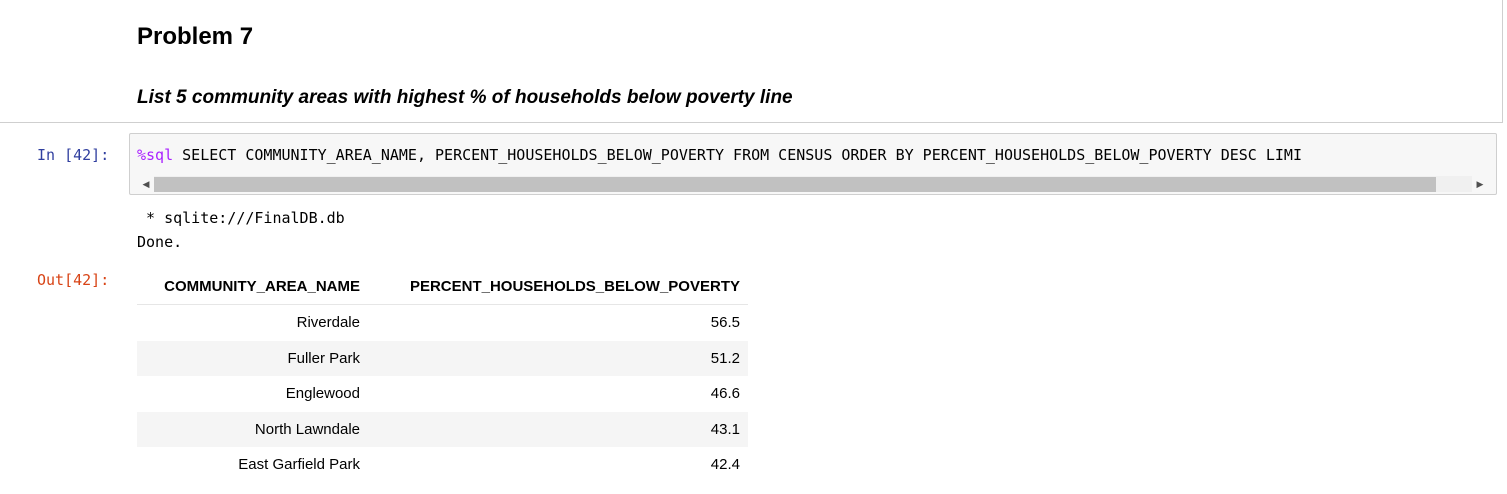  What do you see at coordinates (1480, 184) in the screenshot?
I see `chevron-right-icon: ▶` at bounding box center [1480, 184].